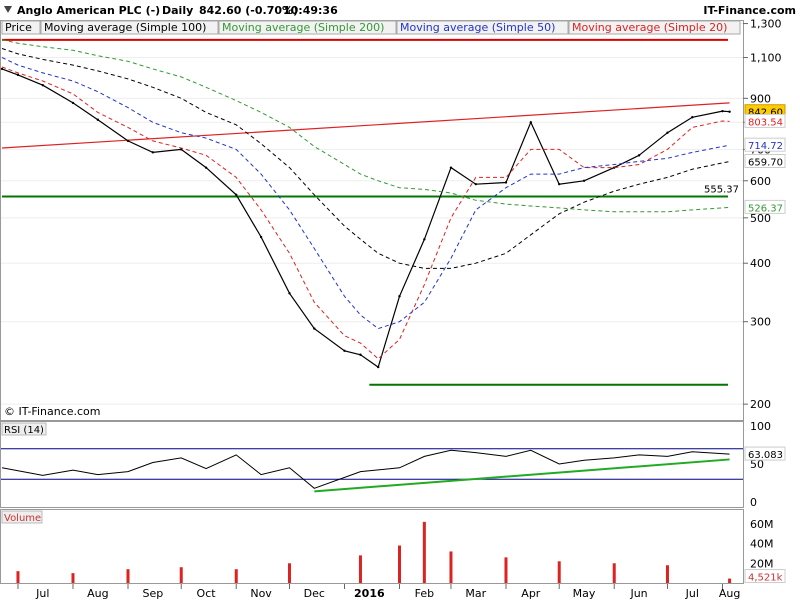  I want to click on price-tick-label: 400, so click(760, 263).